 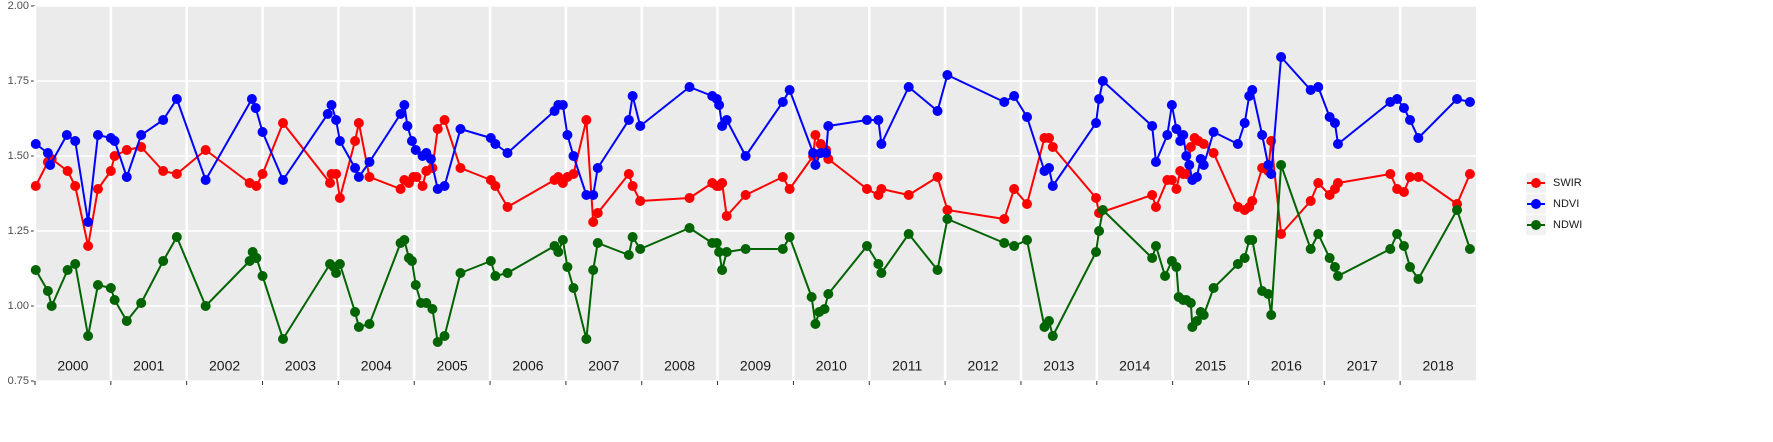 I want to click on x-tick-label: 2011, so click(x=907, y=366).